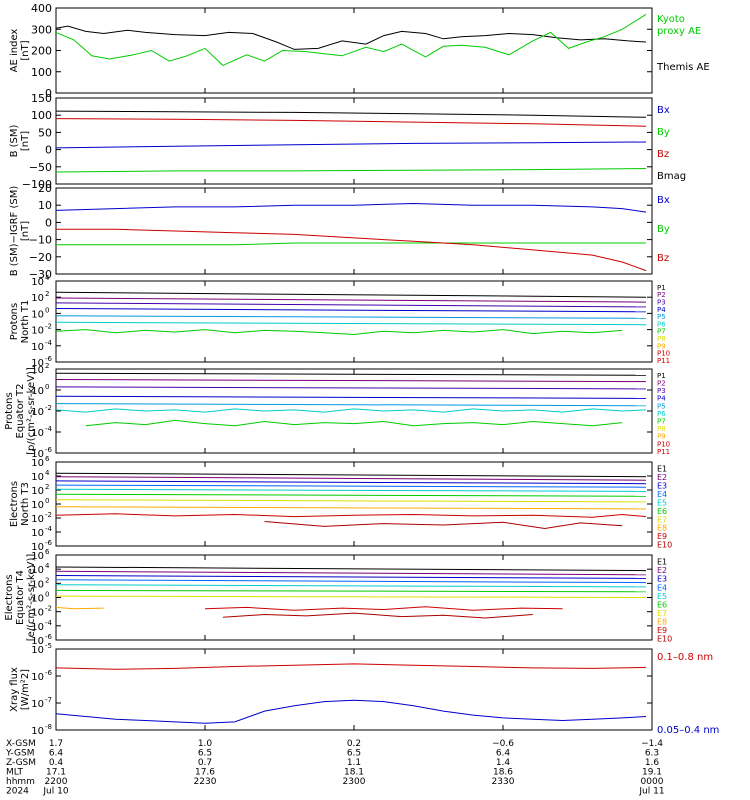 The width and height of the screenshot is (750, 800). I want to click on ytick-label-6-2: 10, so click(37, 584).